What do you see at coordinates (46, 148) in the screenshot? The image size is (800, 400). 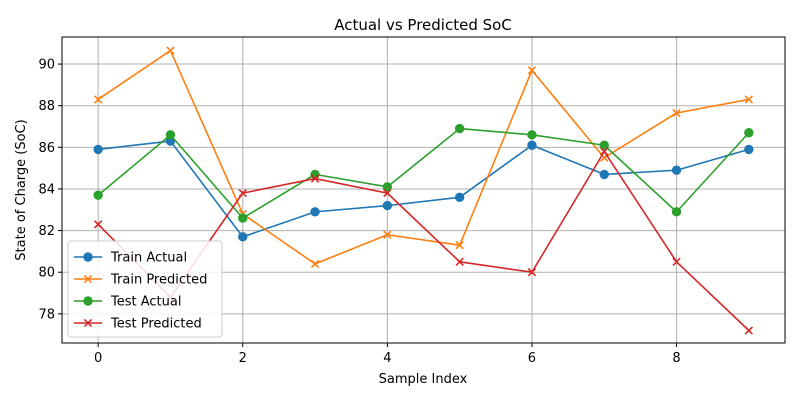 I see `y-tick-label: 86` at bounding box center [46, 148].